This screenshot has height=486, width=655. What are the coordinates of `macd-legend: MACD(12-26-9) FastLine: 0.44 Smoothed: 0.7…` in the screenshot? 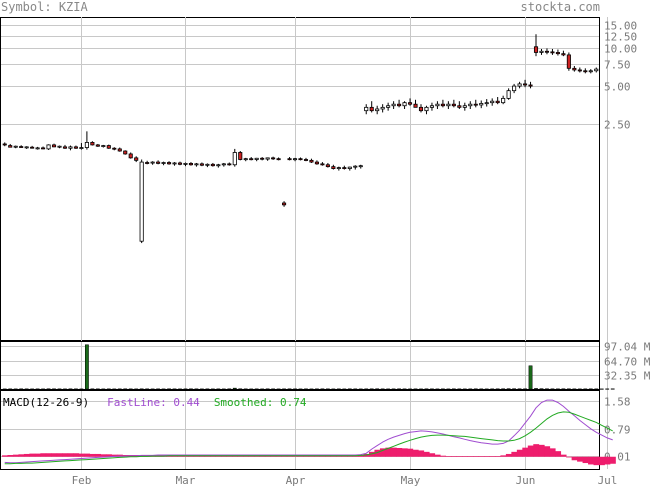 It's located at (155, 402).